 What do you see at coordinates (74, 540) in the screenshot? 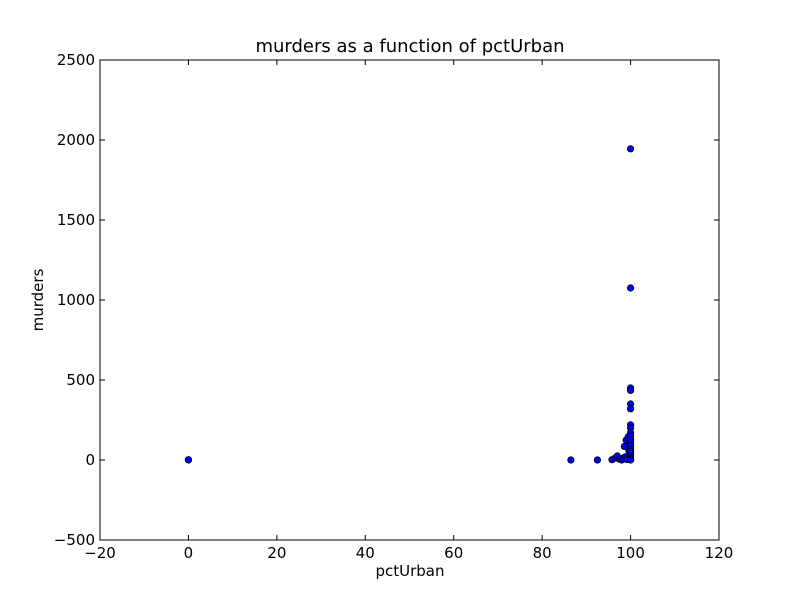
I see `y-tick-label: −500` at bounding box center [74, 540].